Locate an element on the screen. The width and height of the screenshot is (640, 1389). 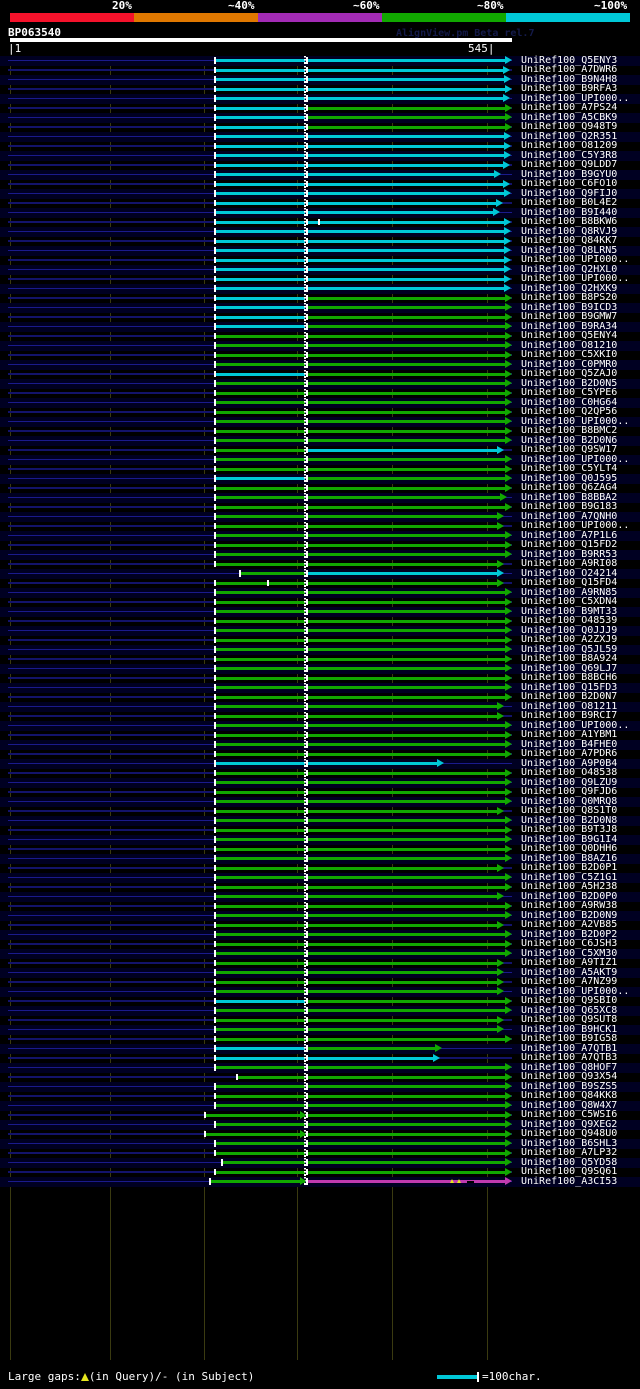
hit-label: UniRef100_Q8S1T0 is located at coordinates (569, 810).